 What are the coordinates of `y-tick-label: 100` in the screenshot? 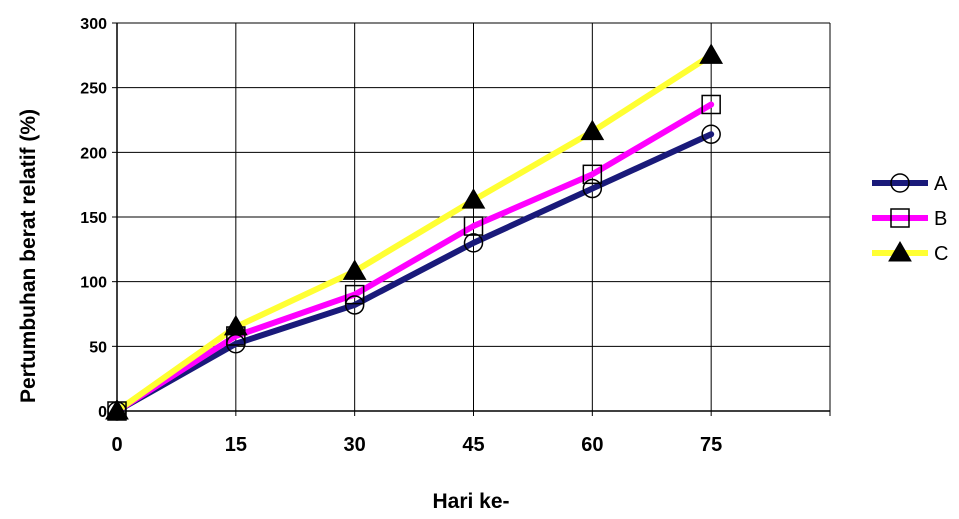 It's located at (93, 283).